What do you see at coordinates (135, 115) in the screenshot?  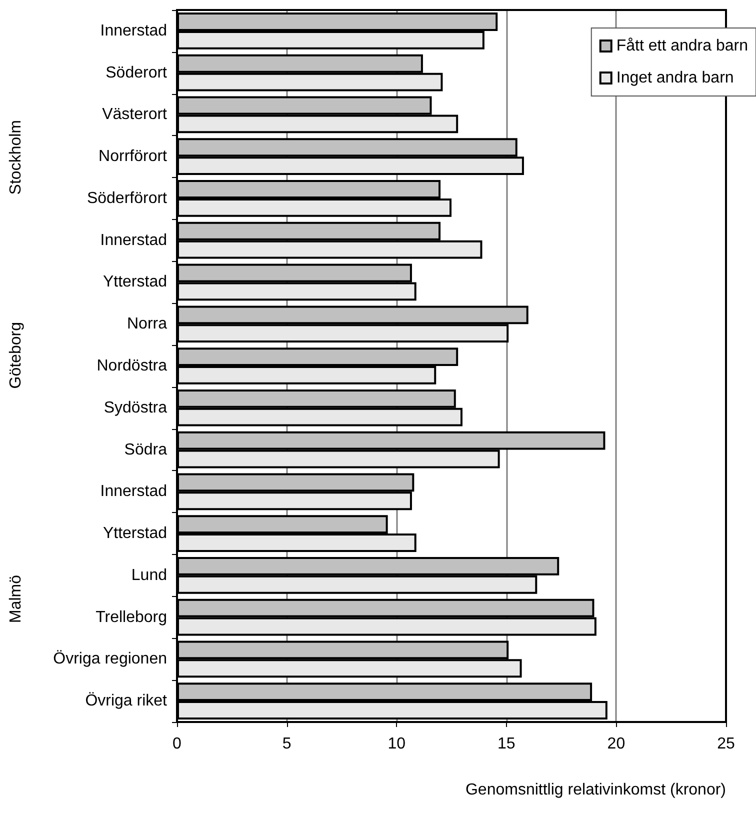 I see `y-tick-label: Västerort` at bounding box center [135, 115].